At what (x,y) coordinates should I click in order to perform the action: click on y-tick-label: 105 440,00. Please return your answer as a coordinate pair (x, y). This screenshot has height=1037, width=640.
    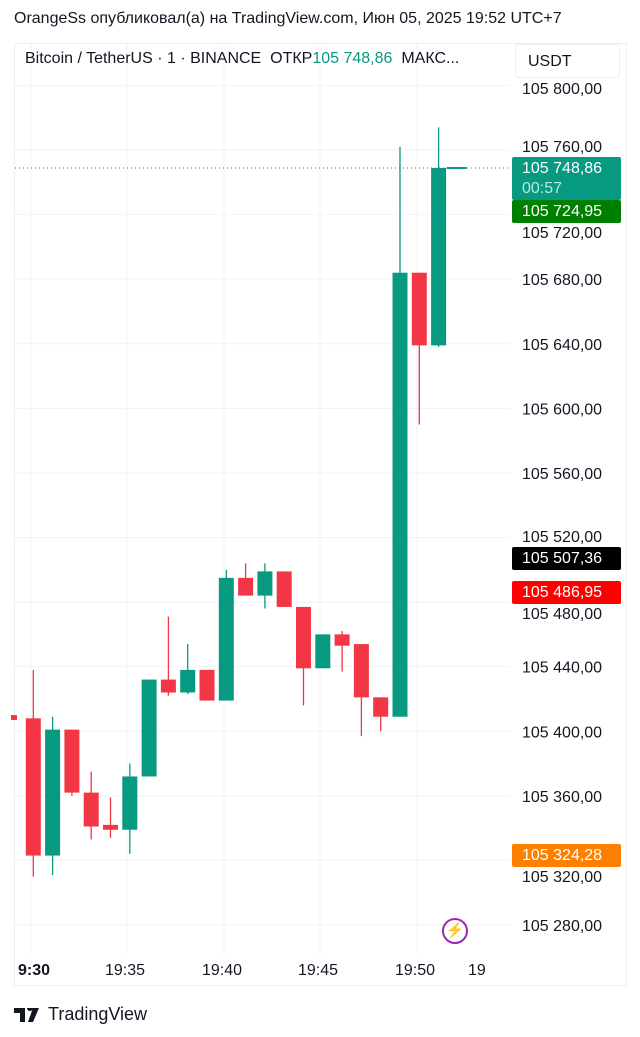
    Looking at the image, I should click on (562, 668).